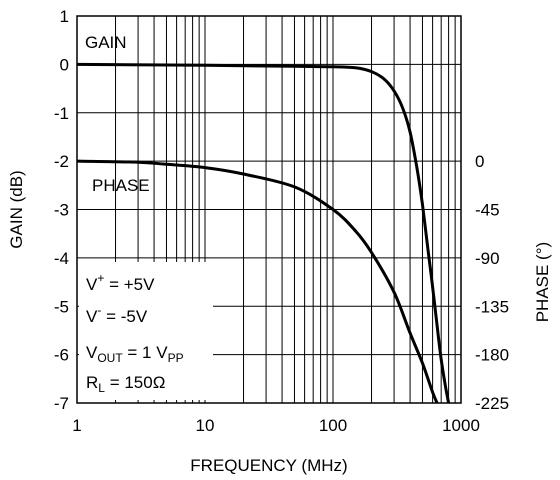 This screenshot has width=560, height=480. What do you see at coordinates (125, 384) in the screenshot?
I see `condition-rl: RL = 150Ω` at bounding box center [125, 384].